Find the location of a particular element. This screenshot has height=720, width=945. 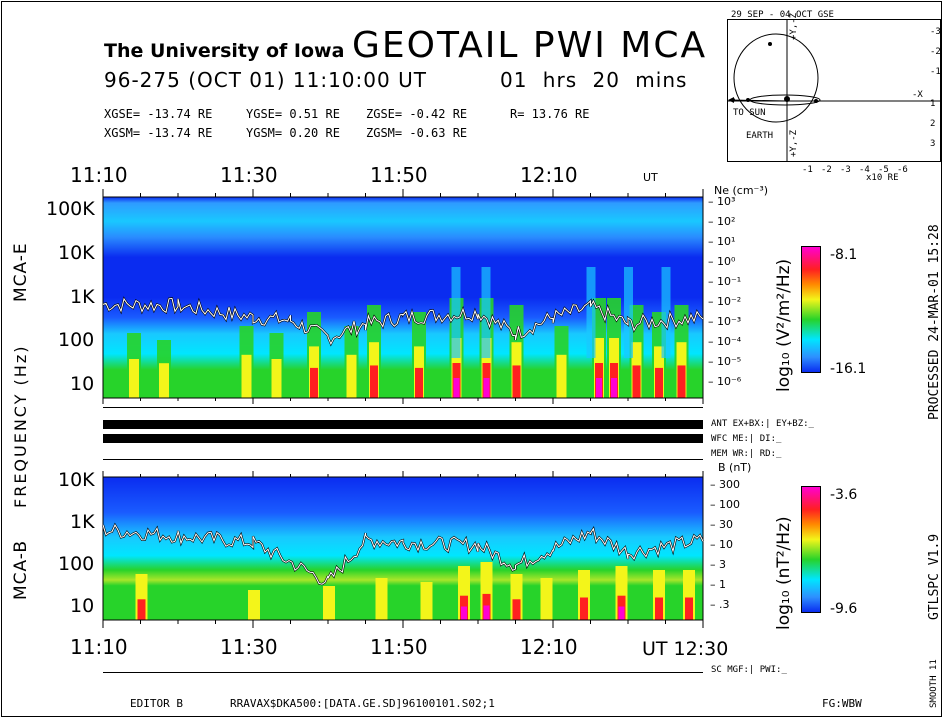

mca-b-background is located at coordinates (403, 548).